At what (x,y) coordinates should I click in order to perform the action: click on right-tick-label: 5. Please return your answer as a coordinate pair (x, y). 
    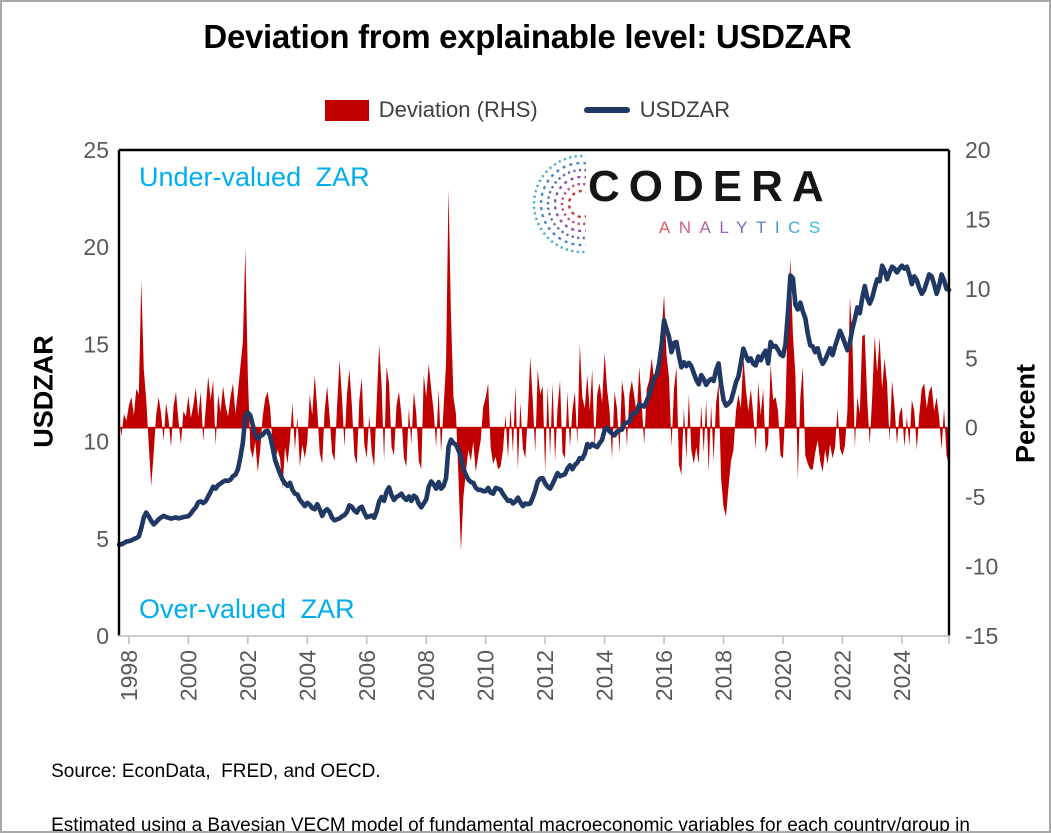
    Looking at the image, I should click on (971, 358).